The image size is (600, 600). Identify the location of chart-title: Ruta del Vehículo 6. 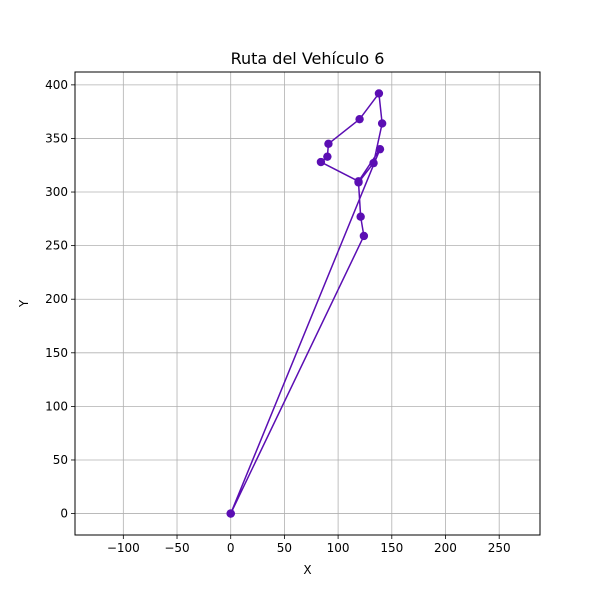
(308, 58).